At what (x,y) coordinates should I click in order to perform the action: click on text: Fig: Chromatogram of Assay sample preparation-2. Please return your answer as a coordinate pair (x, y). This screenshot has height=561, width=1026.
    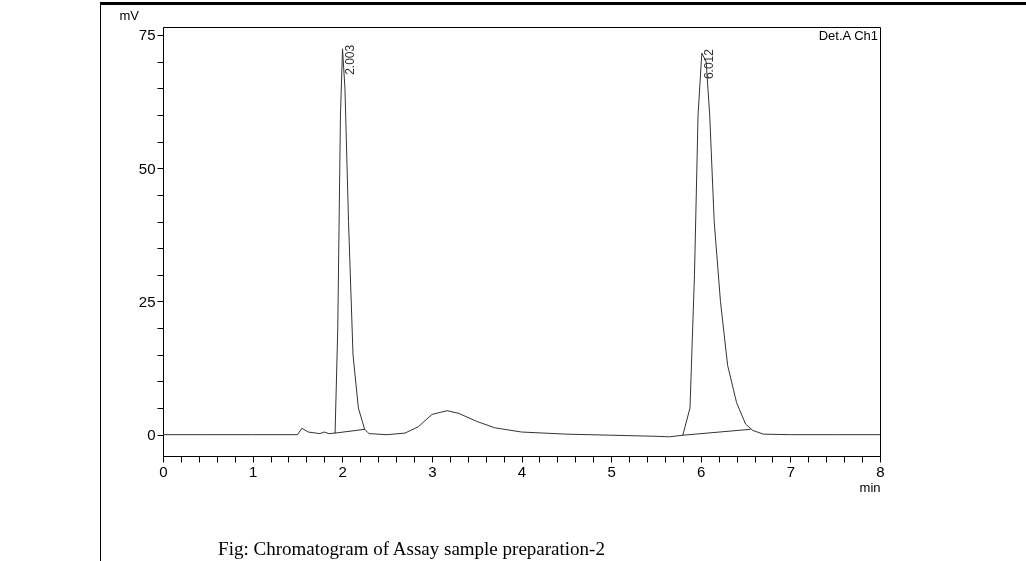
    Looking at the image, I should click on (411, 548).